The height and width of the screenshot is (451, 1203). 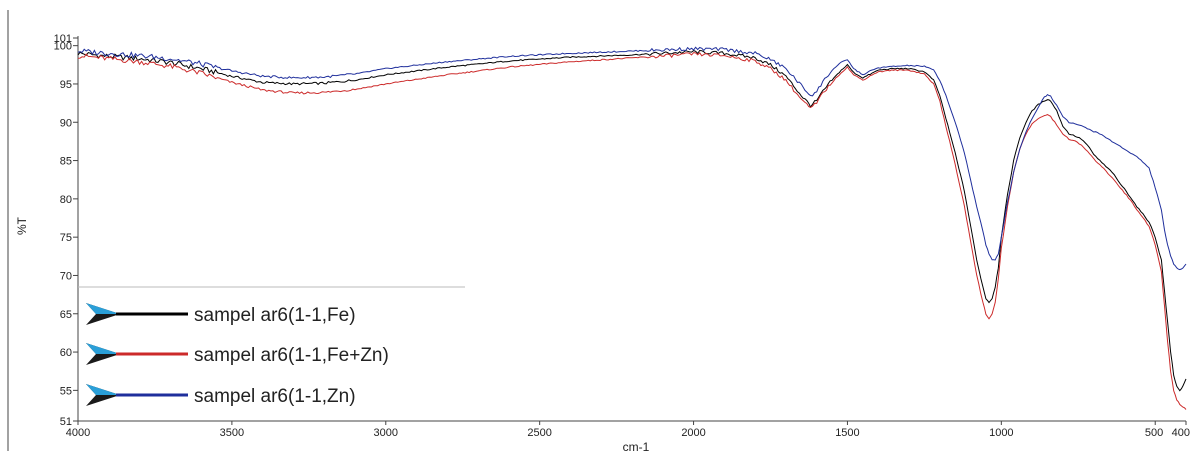 I want to click on x-tick-label: 2000, so click(x=693, y=433).